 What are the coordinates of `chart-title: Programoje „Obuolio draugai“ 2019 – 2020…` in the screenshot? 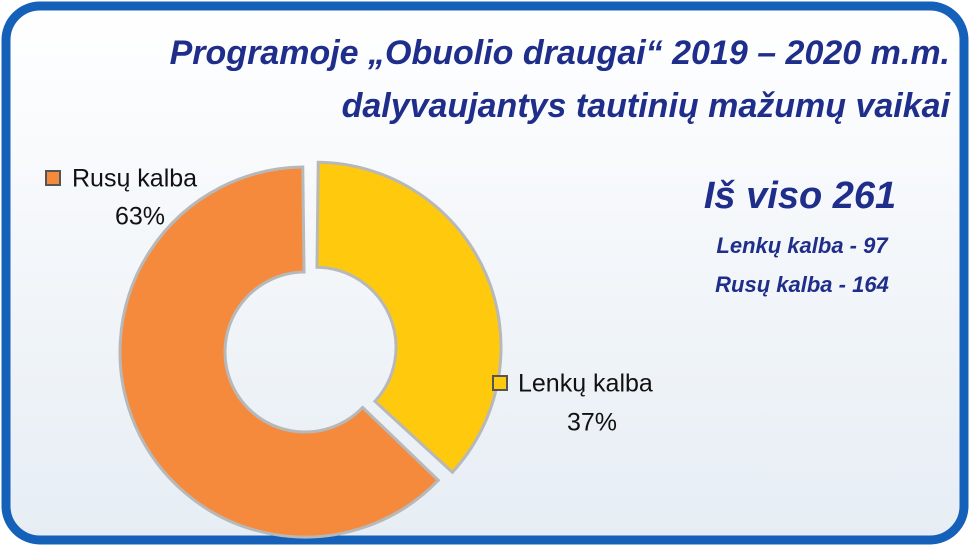 It's located at (560, 53).